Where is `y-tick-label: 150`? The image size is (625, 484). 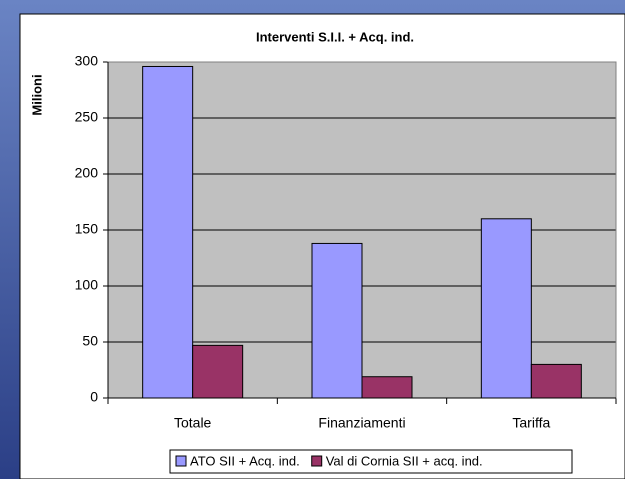 y-tick-label: 150 is located at coordinates (87, 229).